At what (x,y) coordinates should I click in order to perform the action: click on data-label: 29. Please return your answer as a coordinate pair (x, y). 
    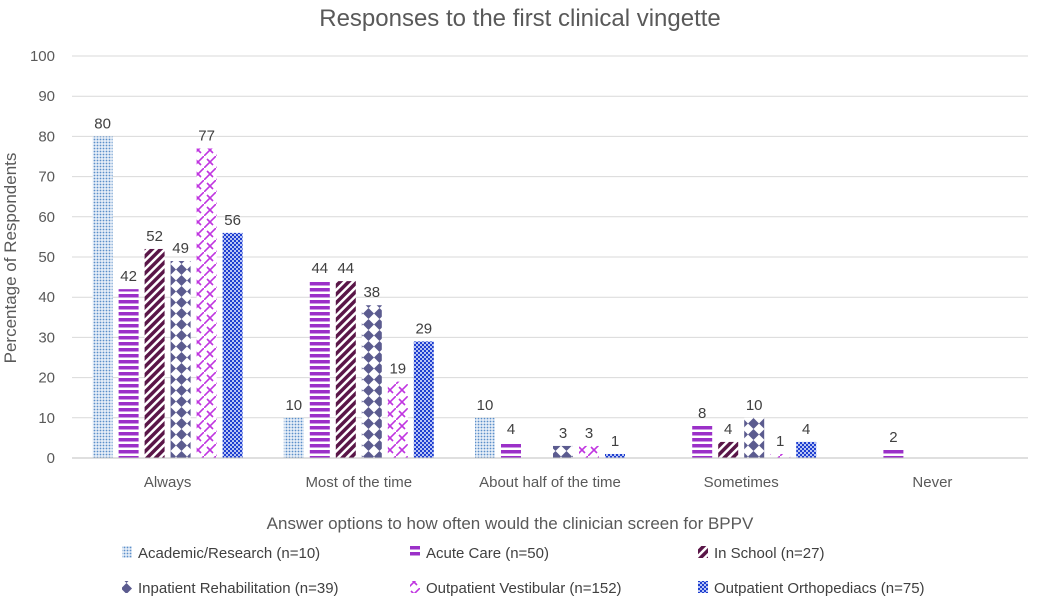
    Looking at the image, I should click on (423, 328).